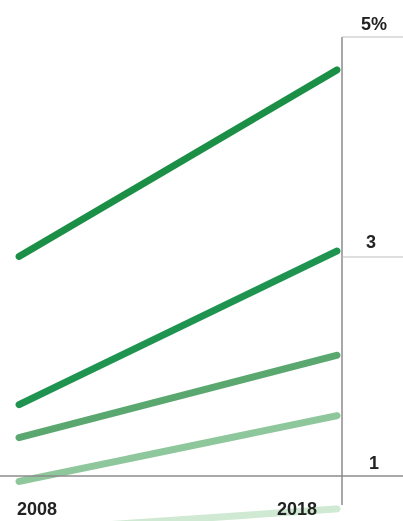  Describe the element at coordinates (297, 509) in the screenshot. I see `x-tick-label-2018: 2018` at that location.